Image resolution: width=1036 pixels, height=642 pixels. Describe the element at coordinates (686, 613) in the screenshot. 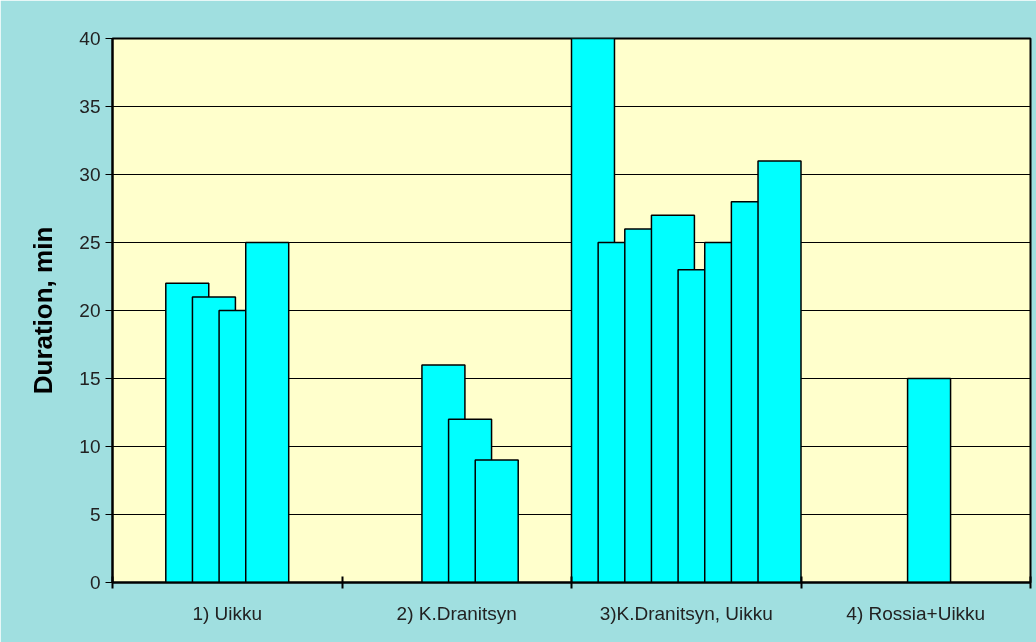

I see `x-tick-label: 3)K.Dranitsyn, Uikku` at that location.